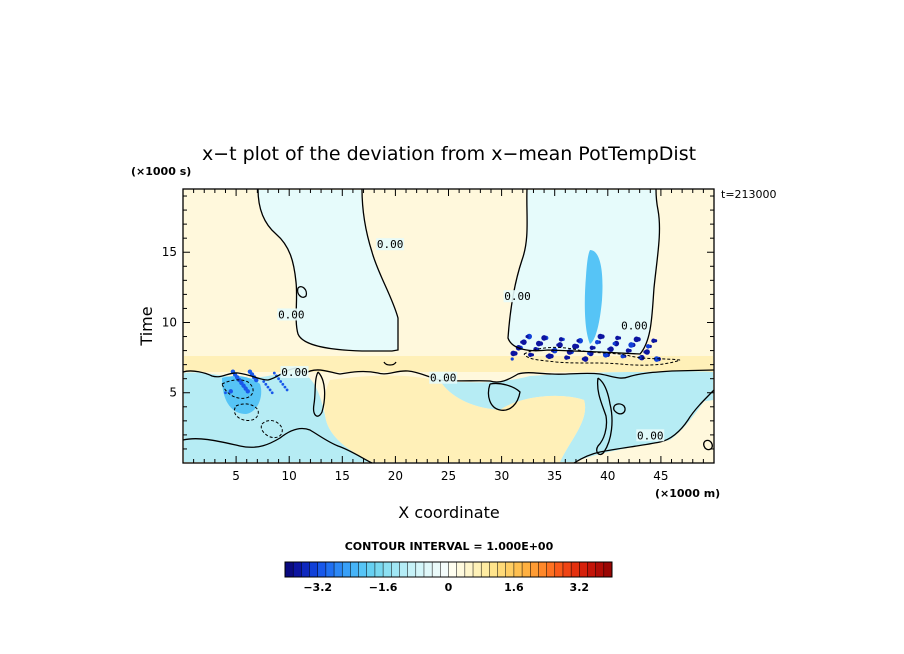 Image resolution: width=904 pixels, height=654 pixels. What do you see at coordinates (593, 297) in the screenshot?
I see `region-strong-negative-right` at bounding box center [593, 297].